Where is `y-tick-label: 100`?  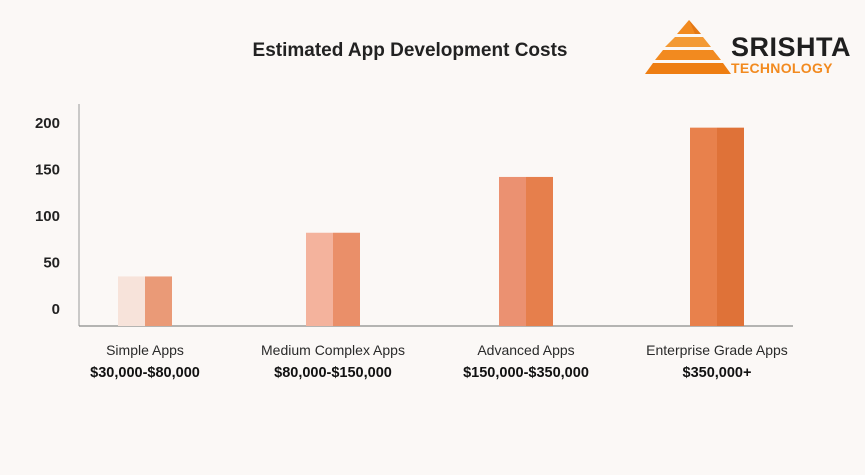
y-tick-label: 100 is located at coordinates (47, 216).